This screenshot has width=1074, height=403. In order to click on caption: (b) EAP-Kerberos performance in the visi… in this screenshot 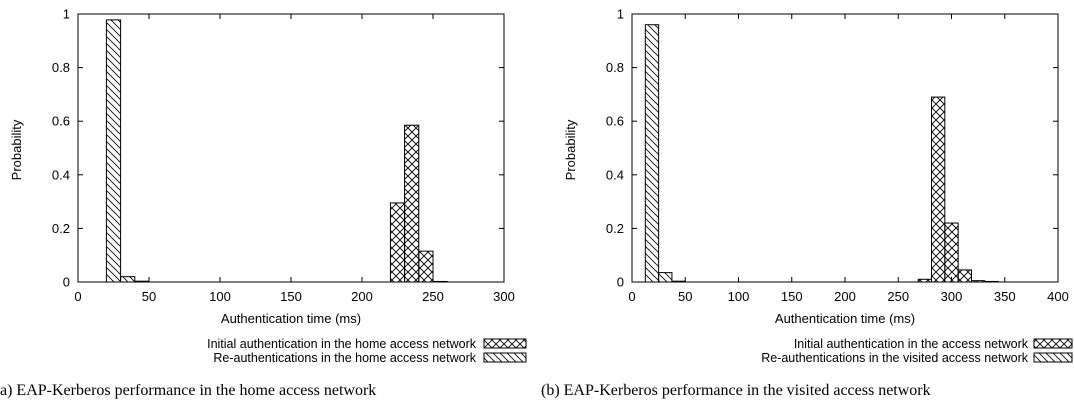, I will do `click(736, 390)`.